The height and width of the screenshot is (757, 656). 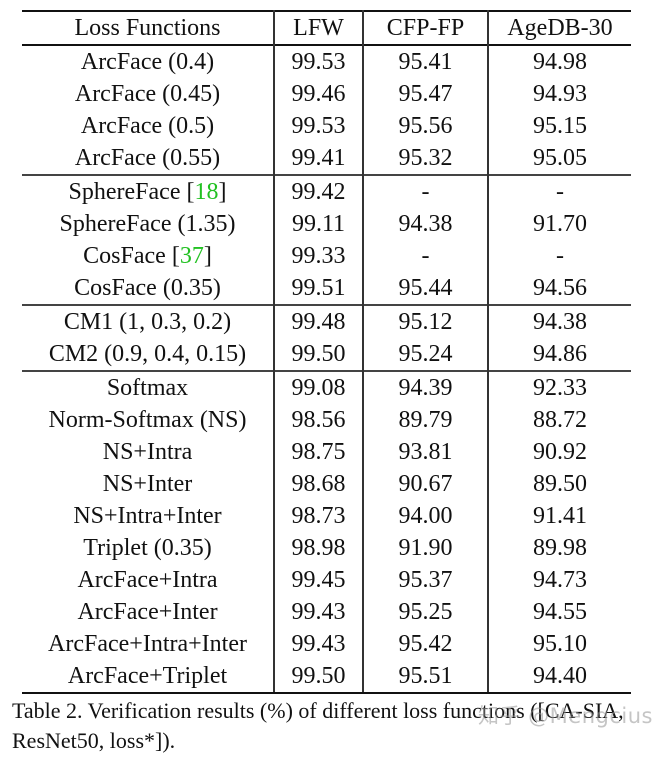 What do you see at coordinates (559, 452) in the screenshot?
I see `cell-agedb-30: 90.92` at bounding box center [559, 452].